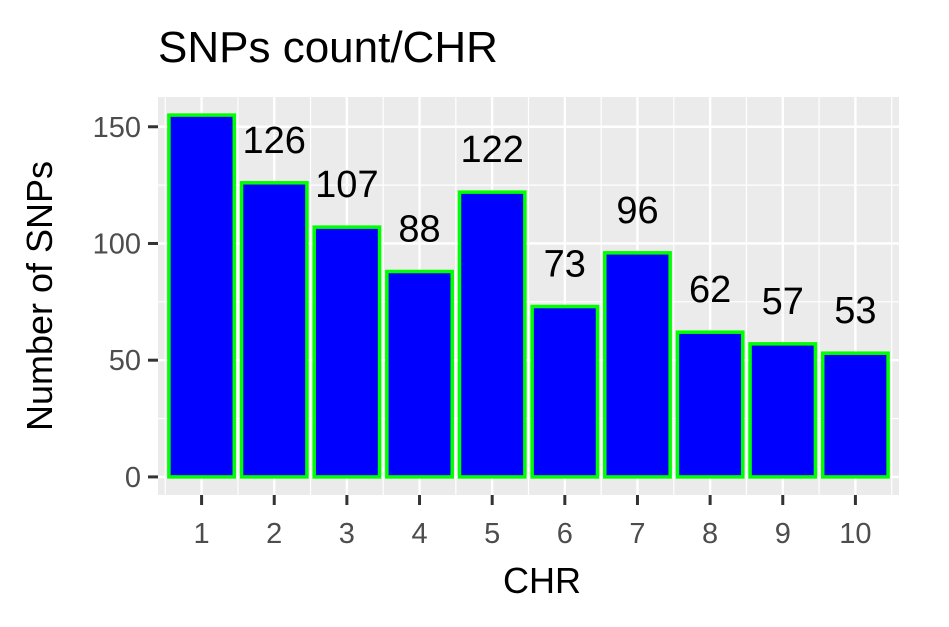  What do you see at coordinates (855, 311) in the screenshot?
I see `data-label: 53` at bounding box center [855, 311].